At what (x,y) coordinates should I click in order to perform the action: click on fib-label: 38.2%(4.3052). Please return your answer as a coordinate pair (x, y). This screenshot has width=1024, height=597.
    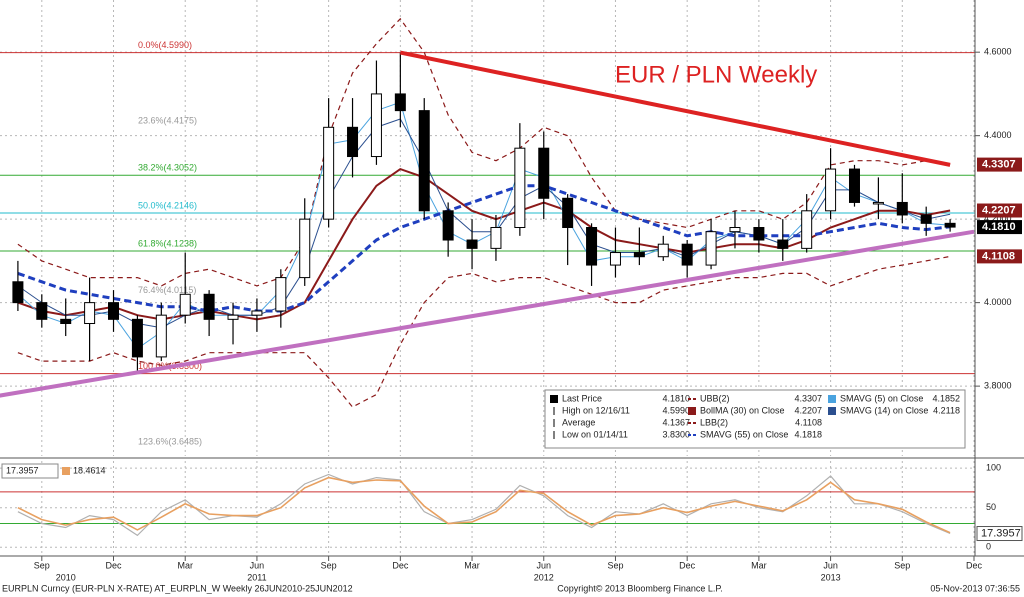
    Looking at the image, I should click on (167, 168).